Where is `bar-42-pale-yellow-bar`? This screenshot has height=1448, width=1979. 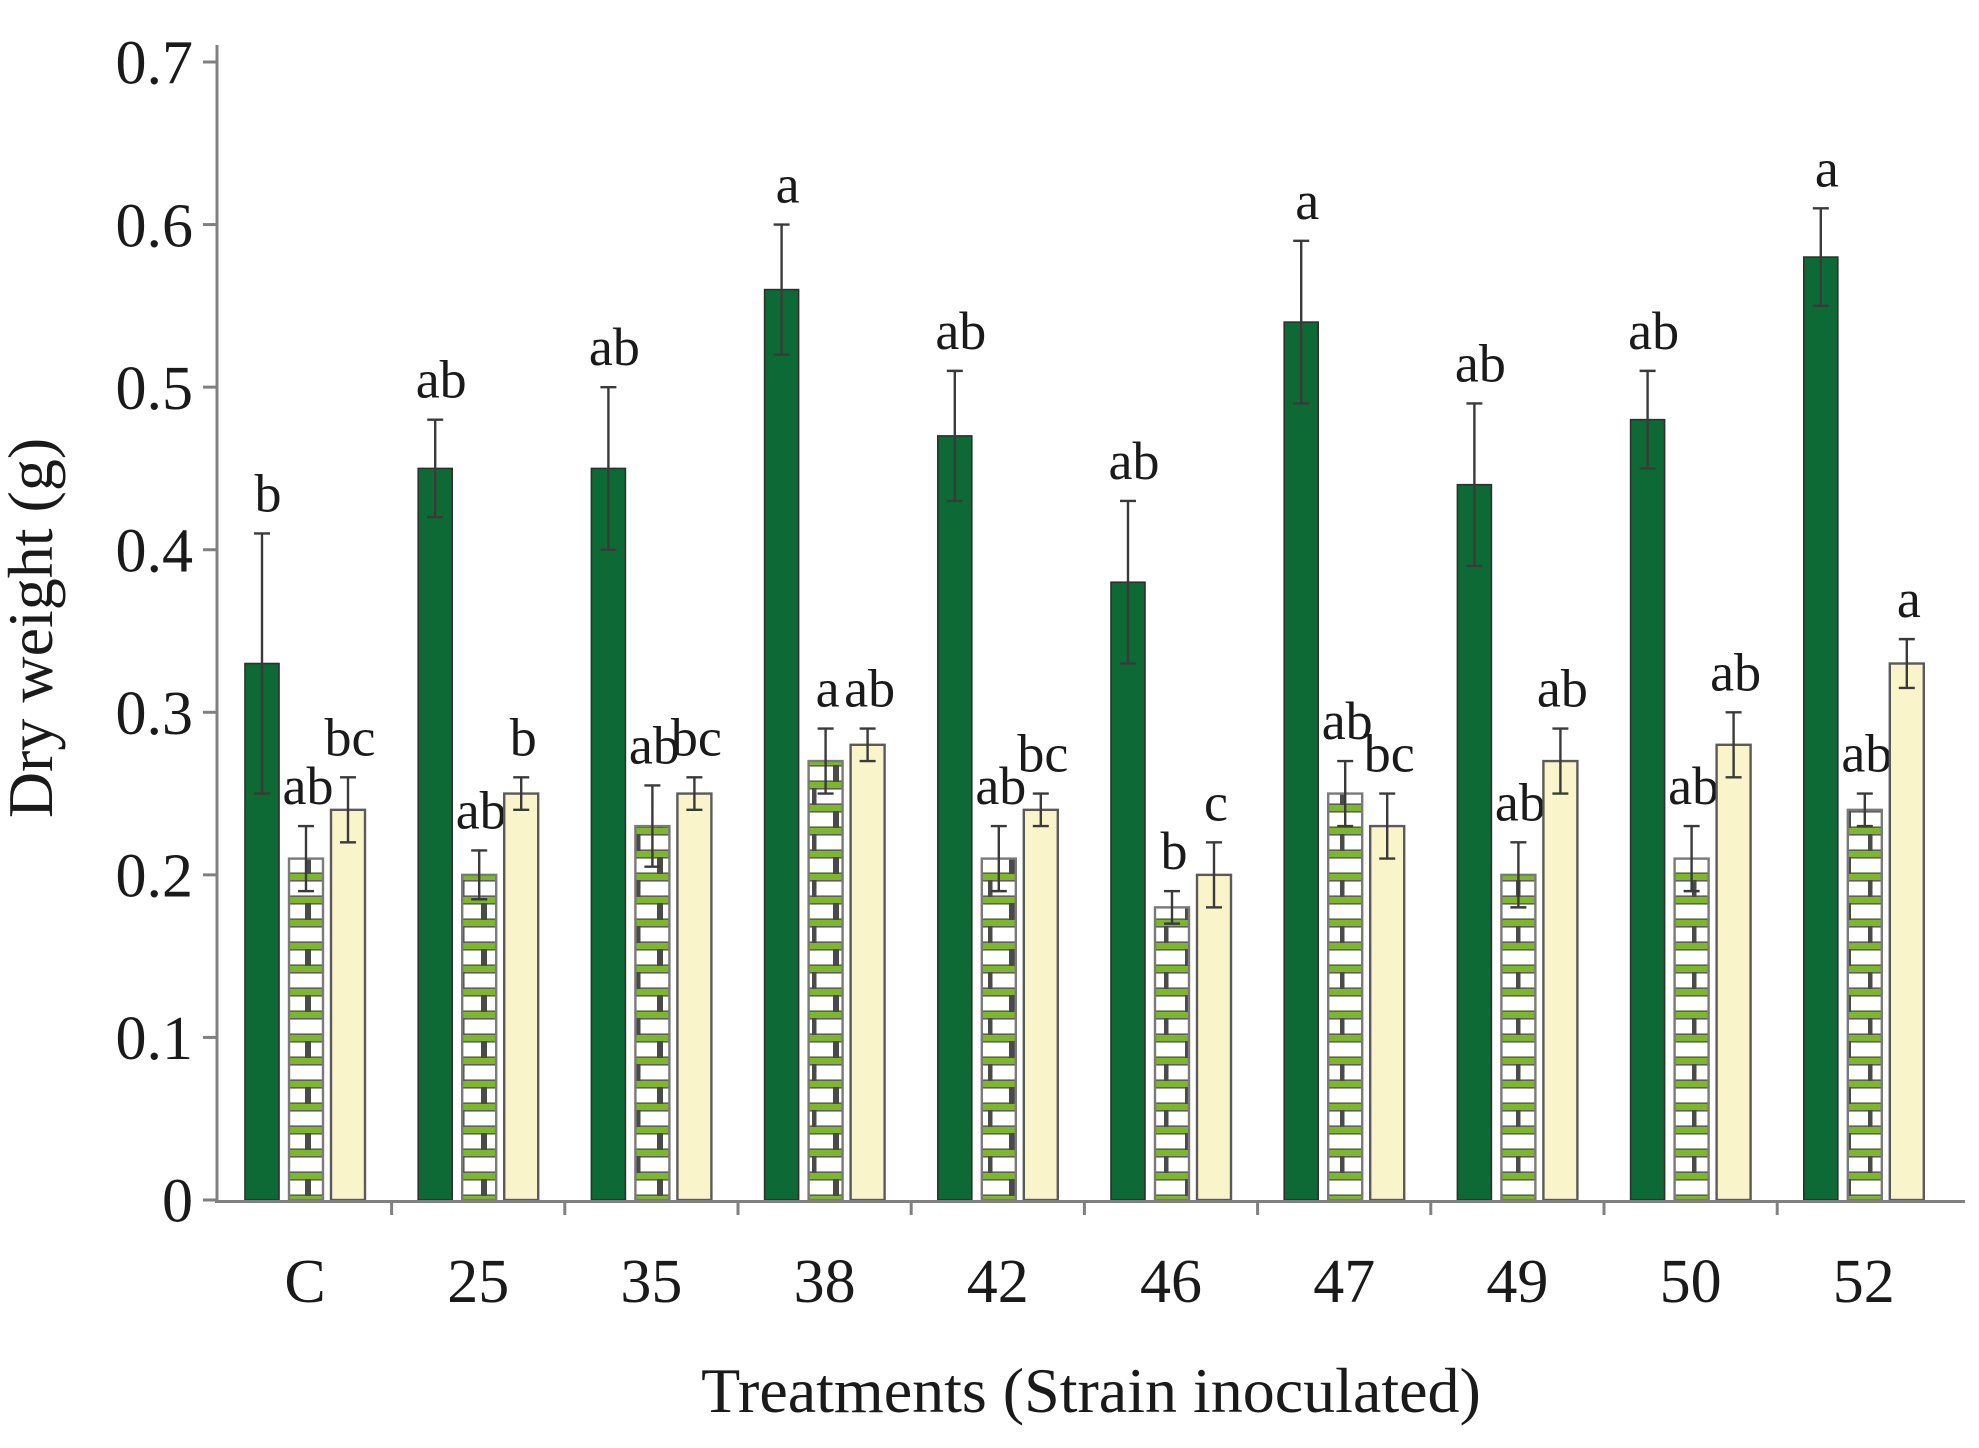
bar-42-pale-yellow-bar is located at coordinates (1040, 1005).